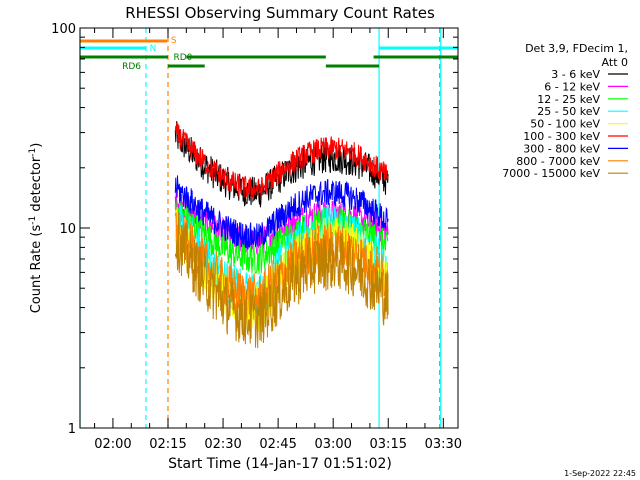 The width and height of the screenshot is (640, 480). Describe the element at coordinates (568, 99) in the screenshot. I see `legend-entry: 12 - 25 keV` at that location.